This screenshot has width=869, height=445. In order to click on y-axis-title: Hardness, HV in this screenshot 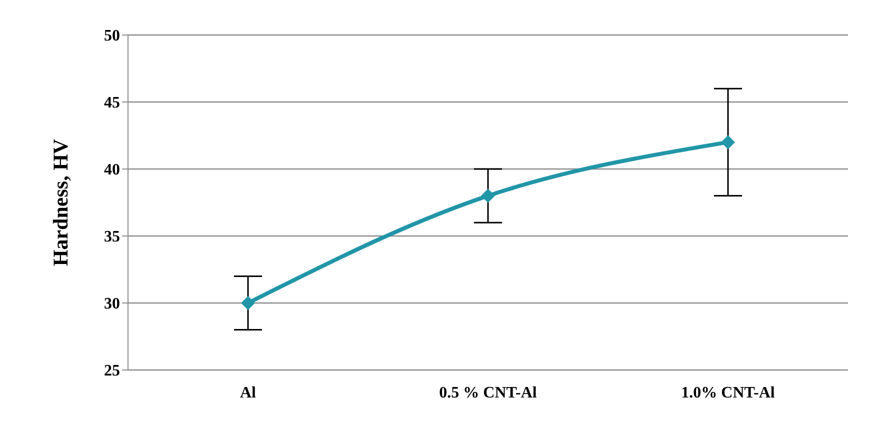, I will do `click(60, 202)`.